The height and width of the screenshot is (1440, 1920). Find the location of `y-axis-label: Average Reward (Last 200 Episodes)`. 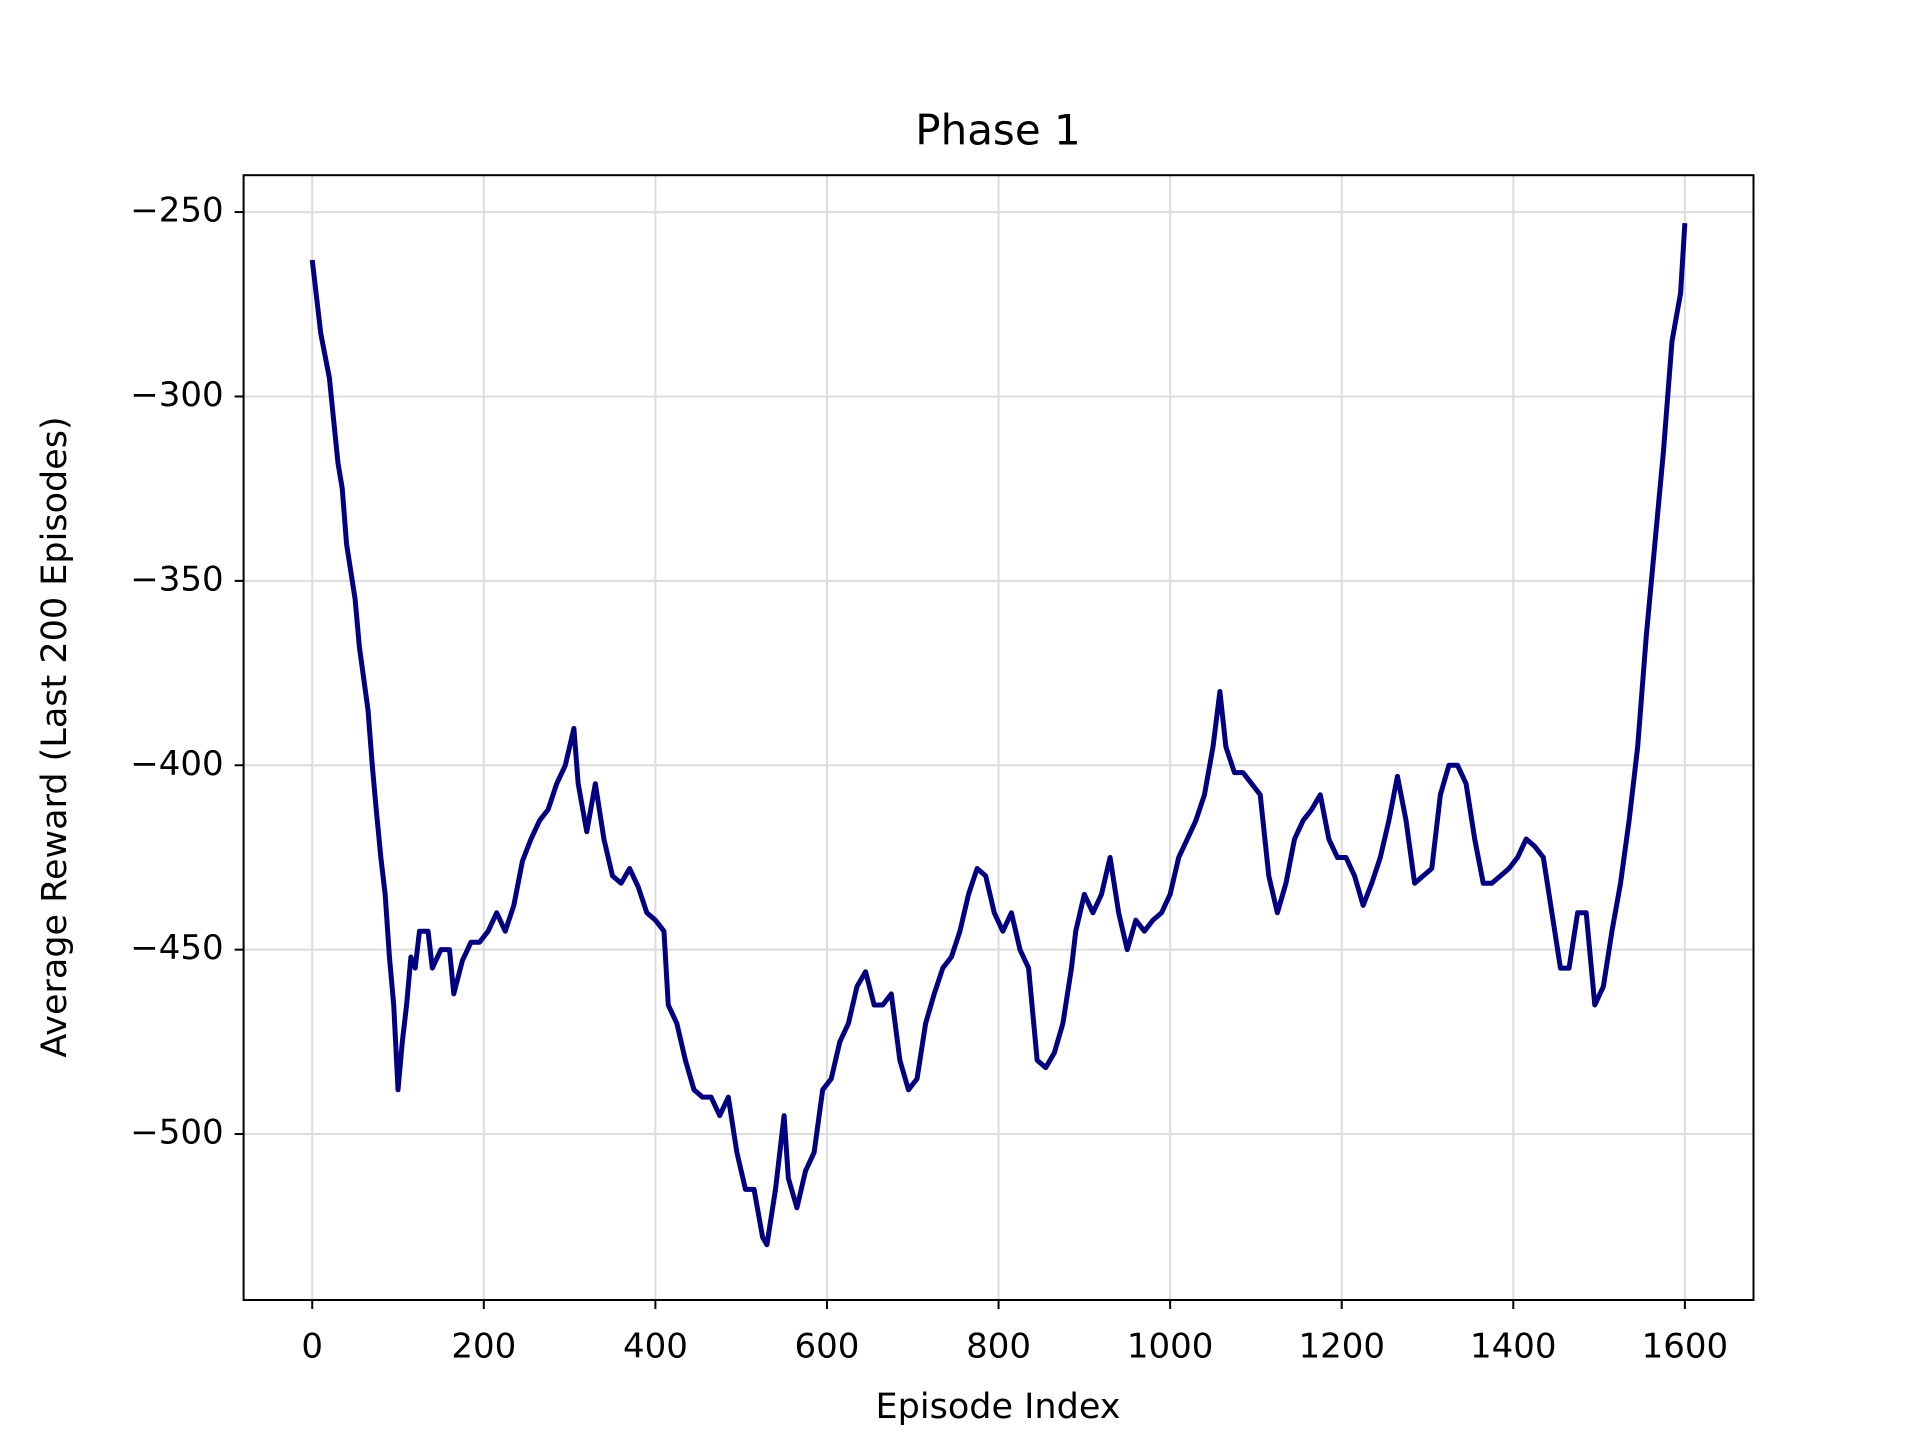

y-axis-label: Average Reward (Last 200 Episodes) is located at coordinates (55, 736).